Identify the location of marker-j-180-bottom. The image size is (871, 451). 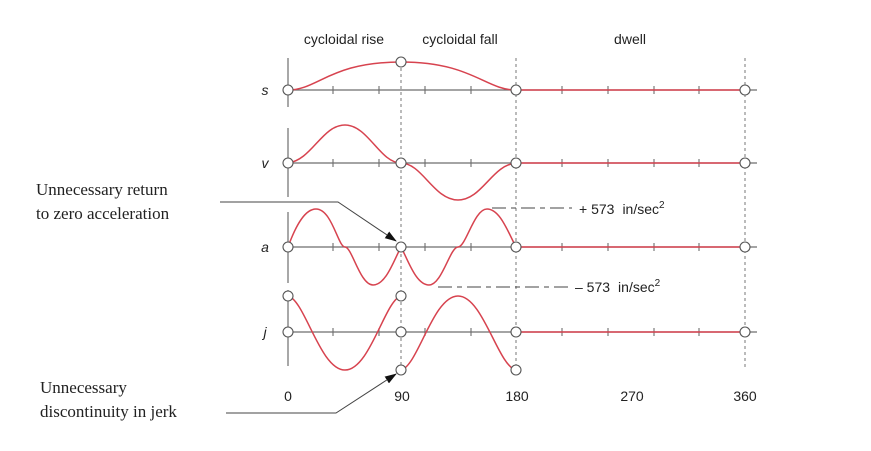
(516, 370).